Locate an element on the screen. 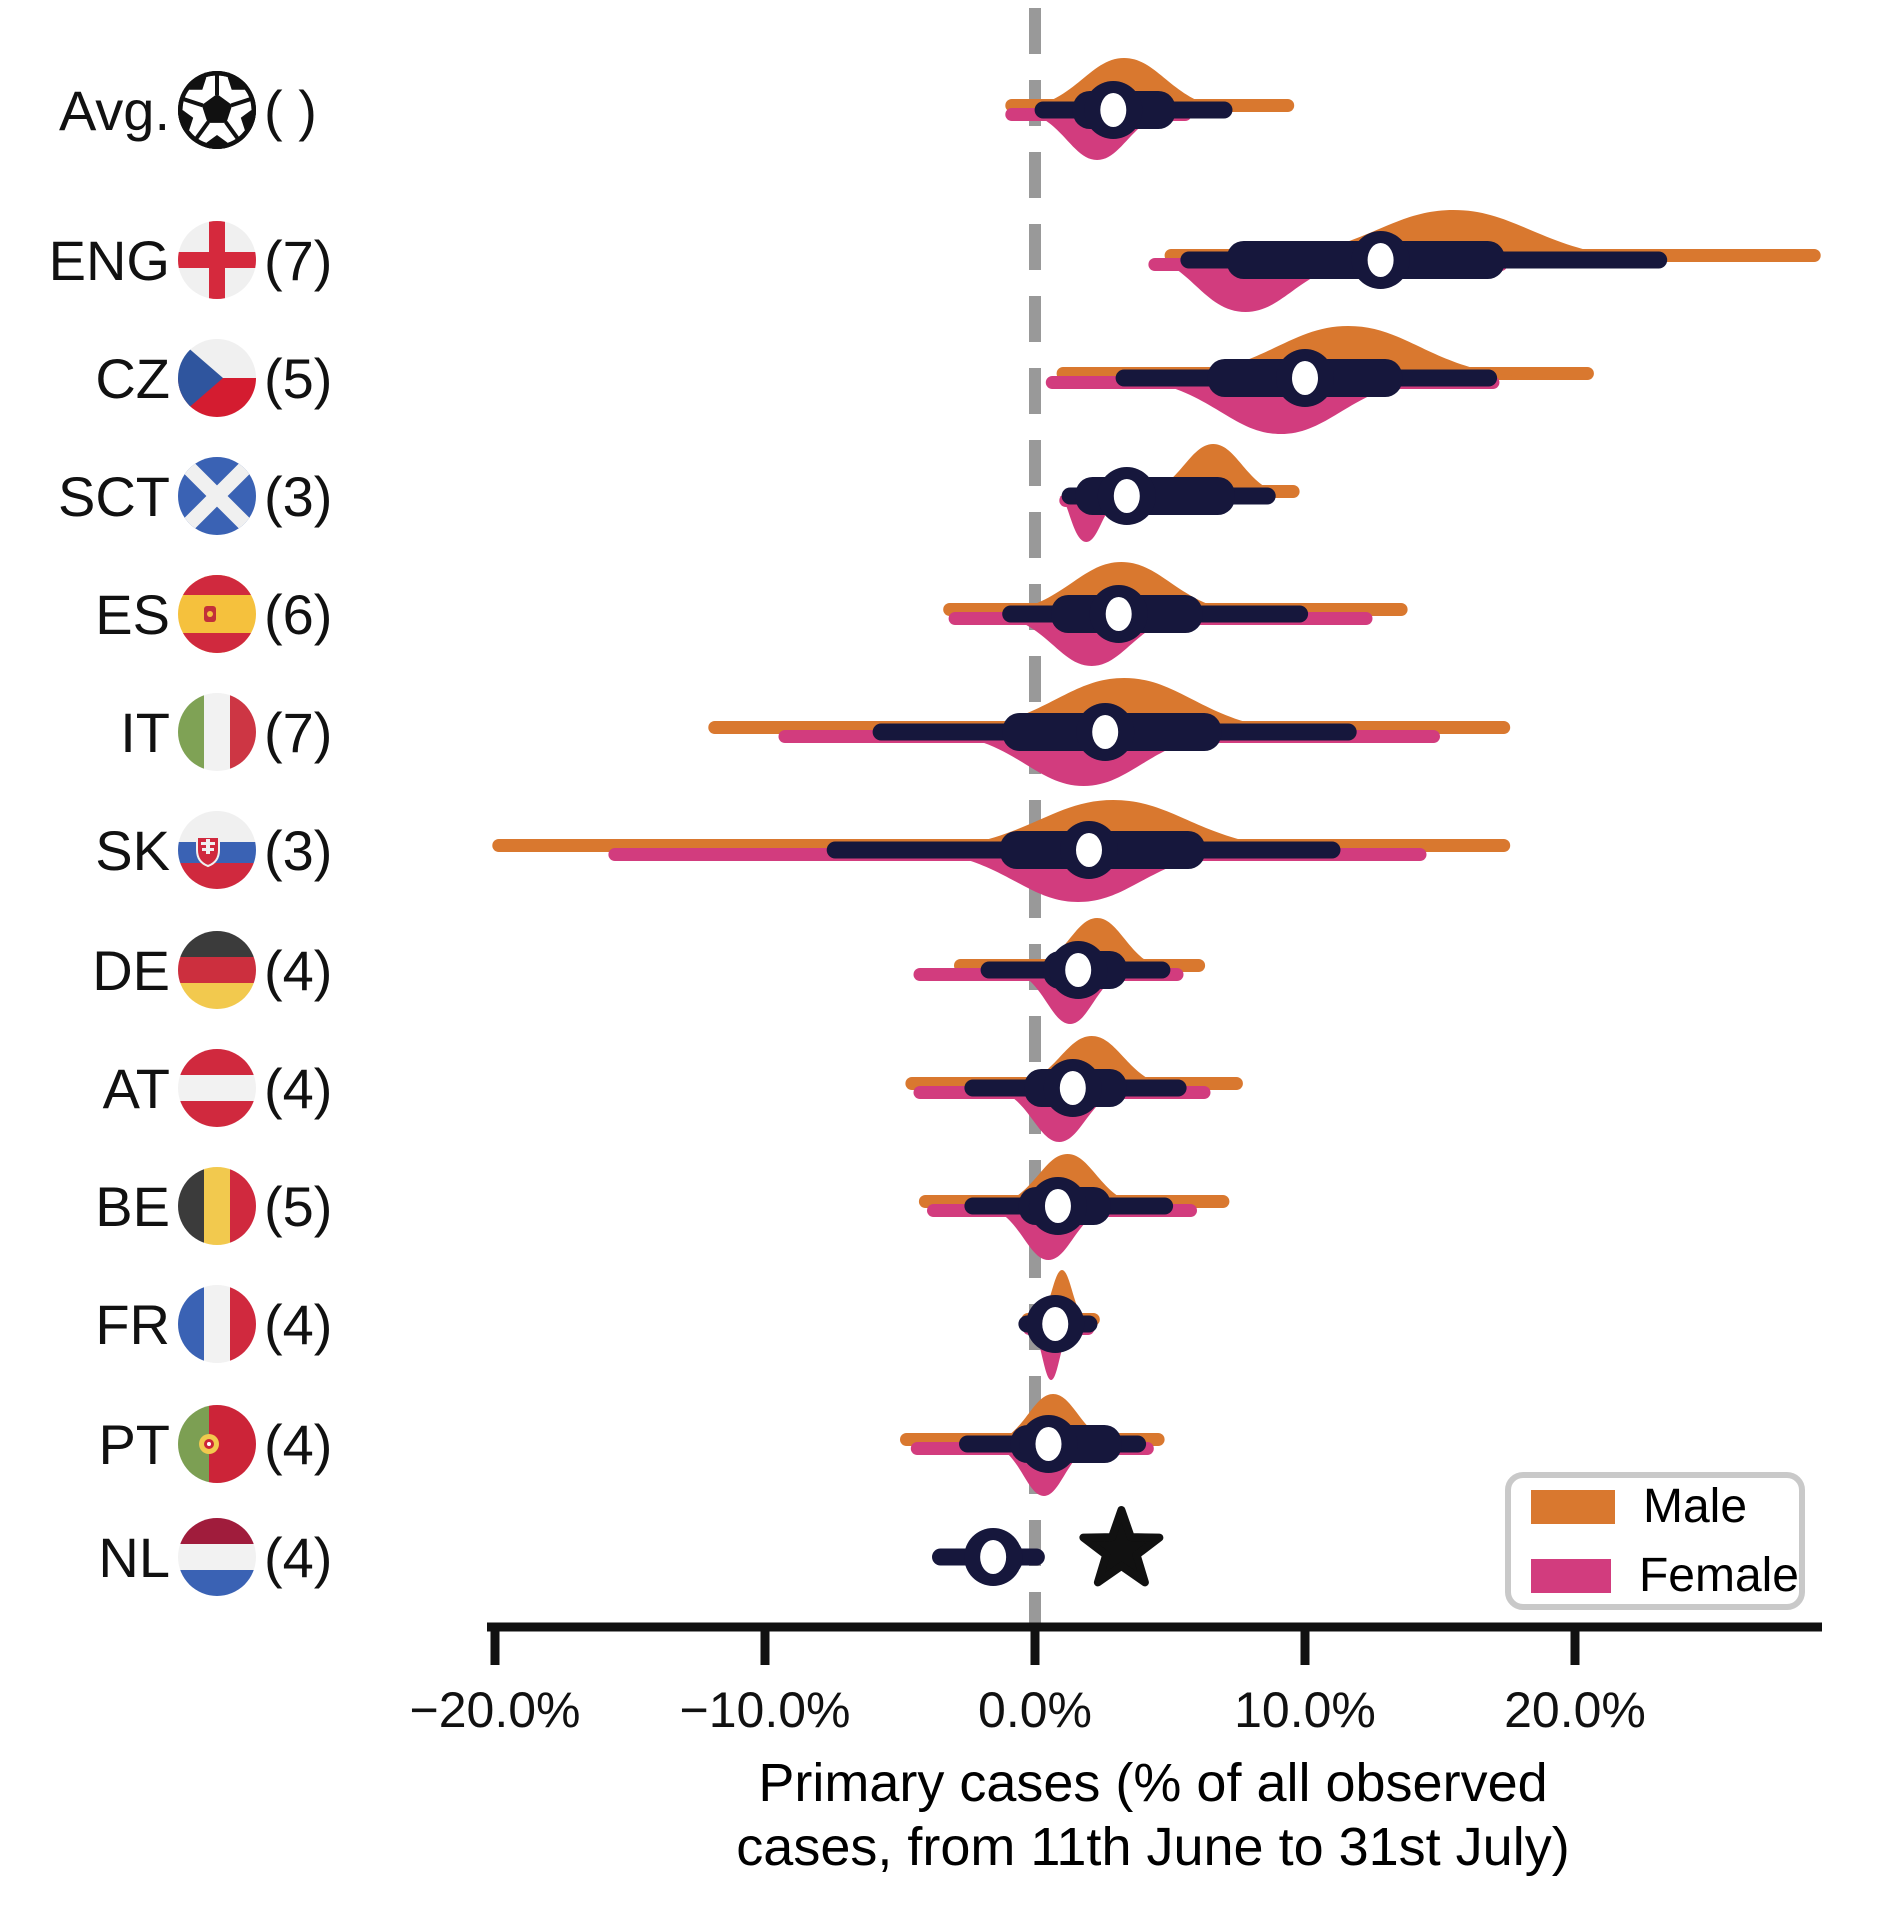 This screenshot has height=1907, width=1889. row-count-SK: (3) is located at coordinates (298, 850).